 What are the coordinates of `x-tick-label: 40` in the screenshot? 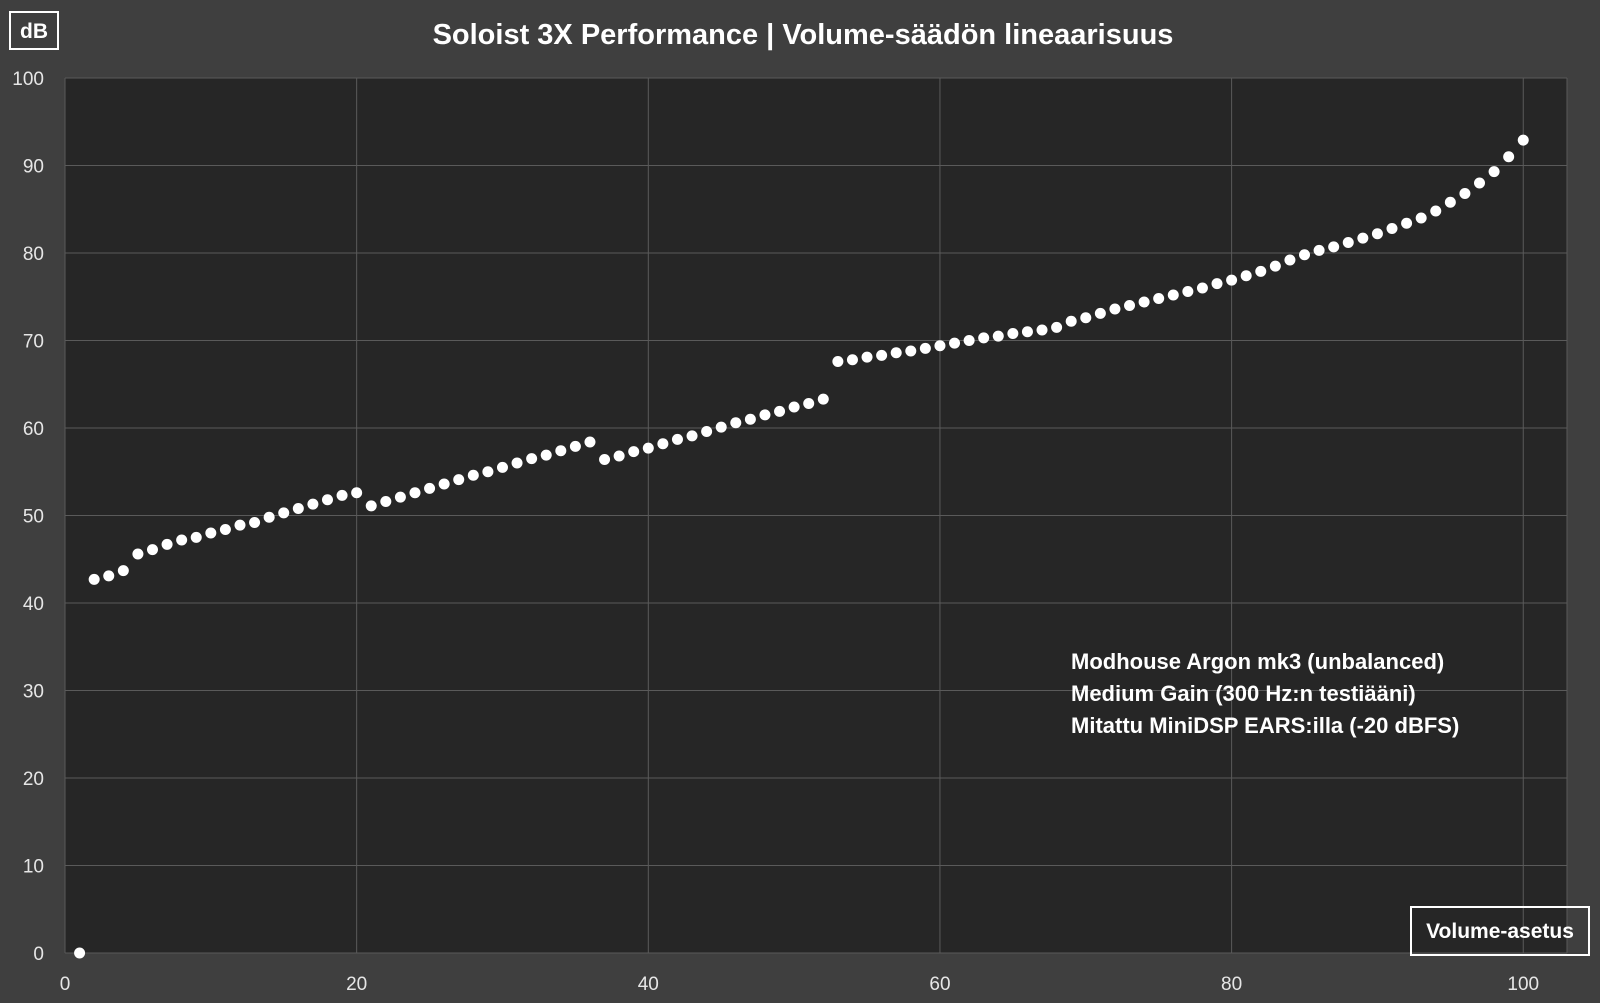 It's located at (648, 984).